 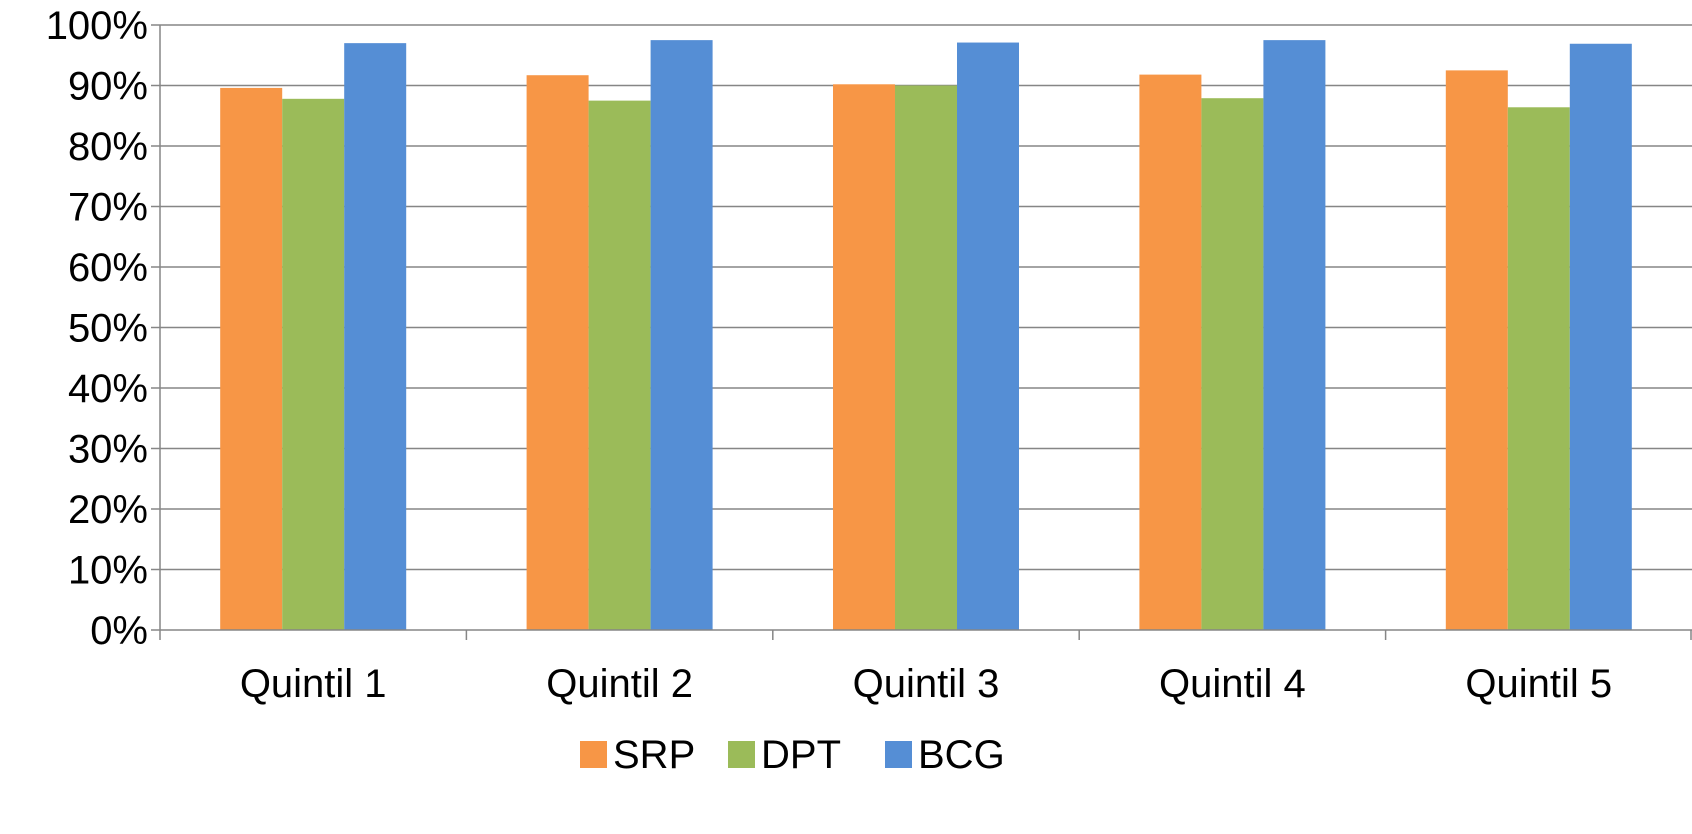 I want to click on y-tick-label: 30%, so click(x=108, y=450).